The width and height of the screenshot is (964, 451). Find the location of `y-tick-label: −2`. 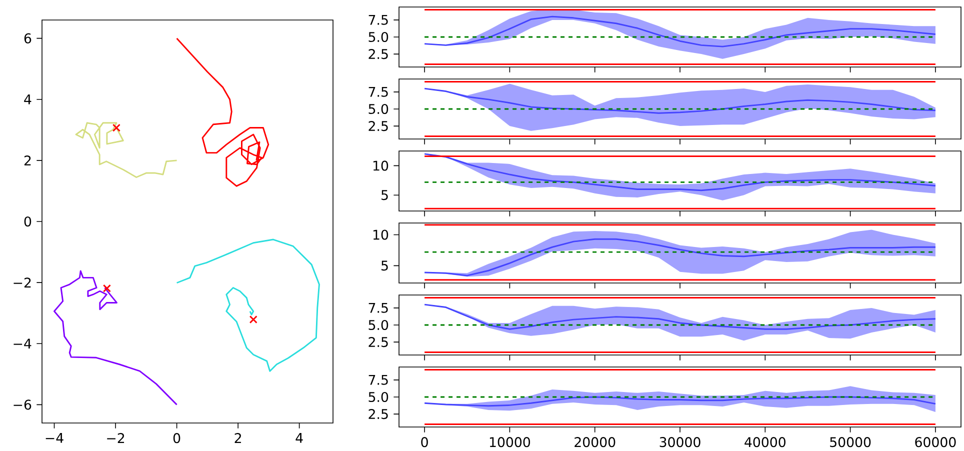

y-tick-label: −2 is located at coordinates (22, 283).